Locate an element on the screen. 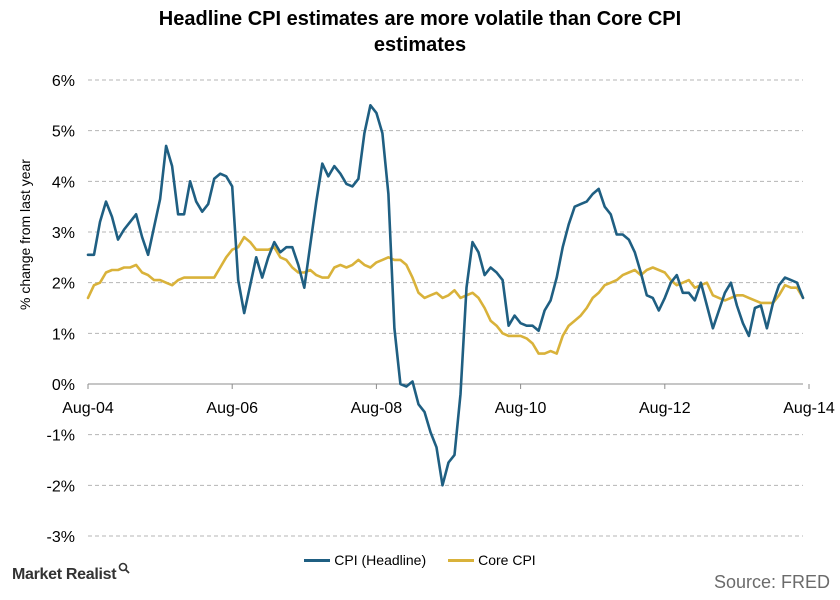  magnifier-icon is located at coordinates (124, 568).